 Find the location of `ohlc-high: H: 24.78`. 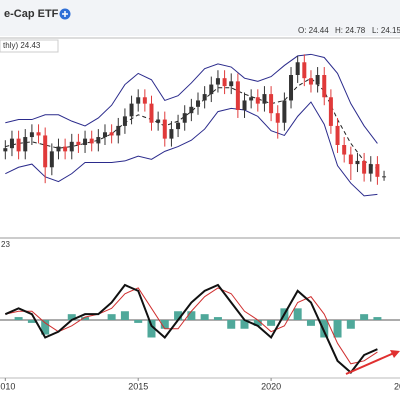

ohlc-high: H: 24.78 is located at coordinates (350, 30).